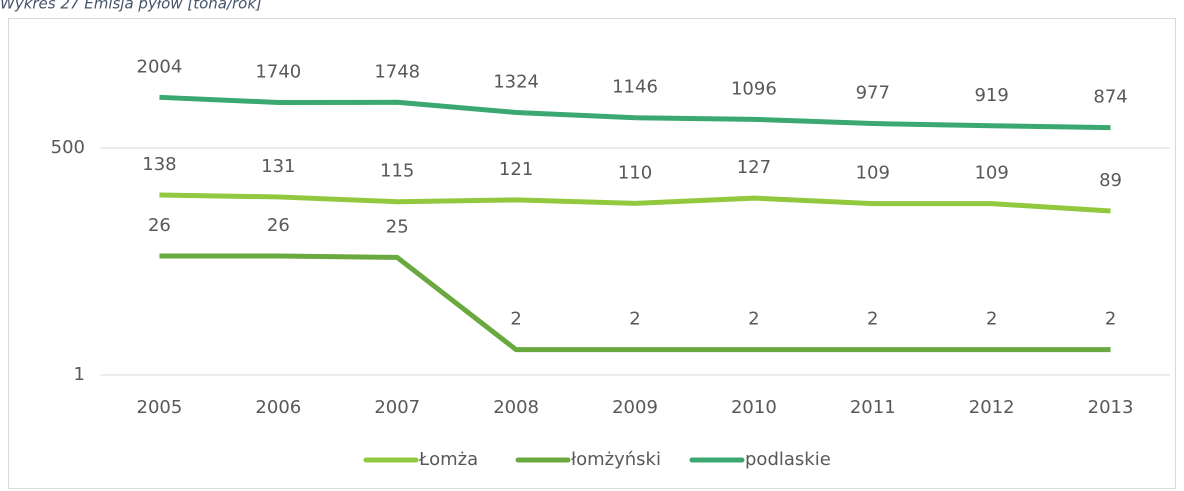  I want to click on data-label: 2004, so click(160, 66).